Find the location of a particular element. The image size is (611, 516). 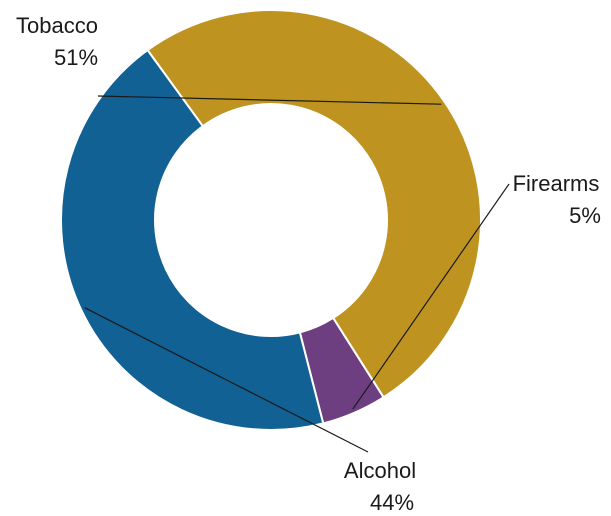

label-alcohol-percent: 44% is located at coordinates (392, 502).